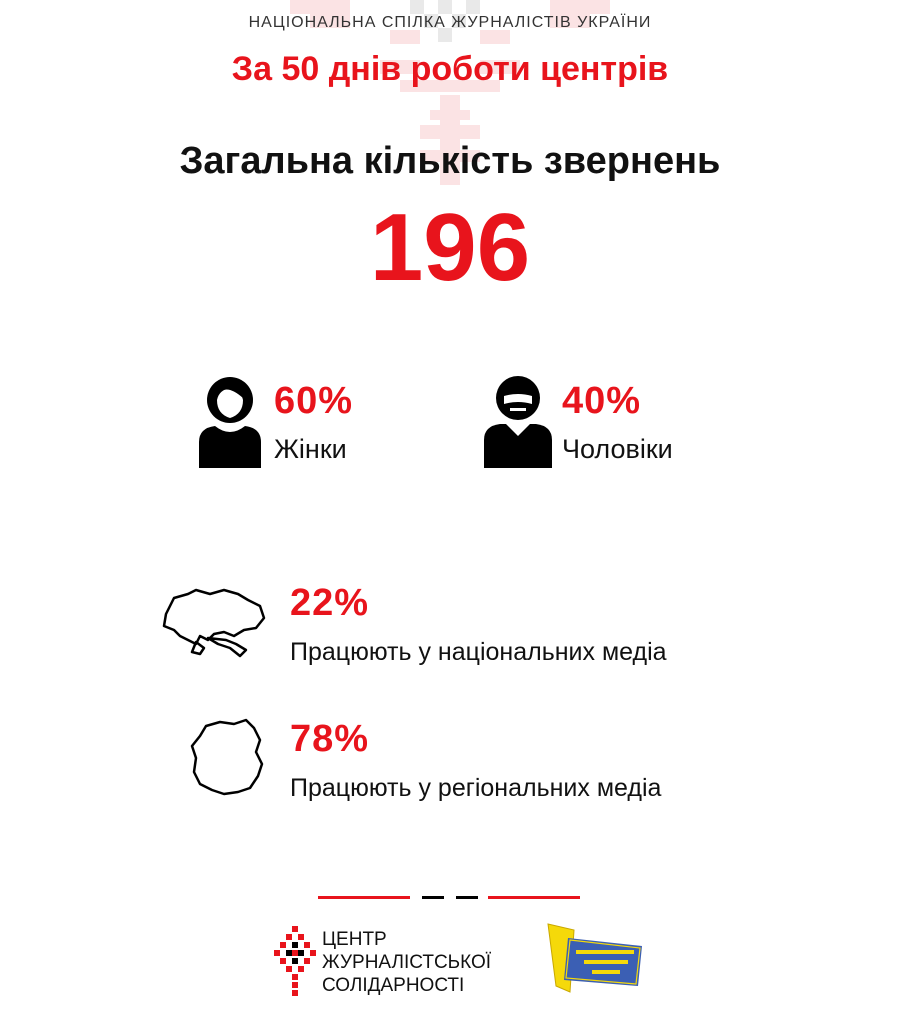 This screenshot has height=1029, width=900. I want to click on woman-icon, so click(230, 422).